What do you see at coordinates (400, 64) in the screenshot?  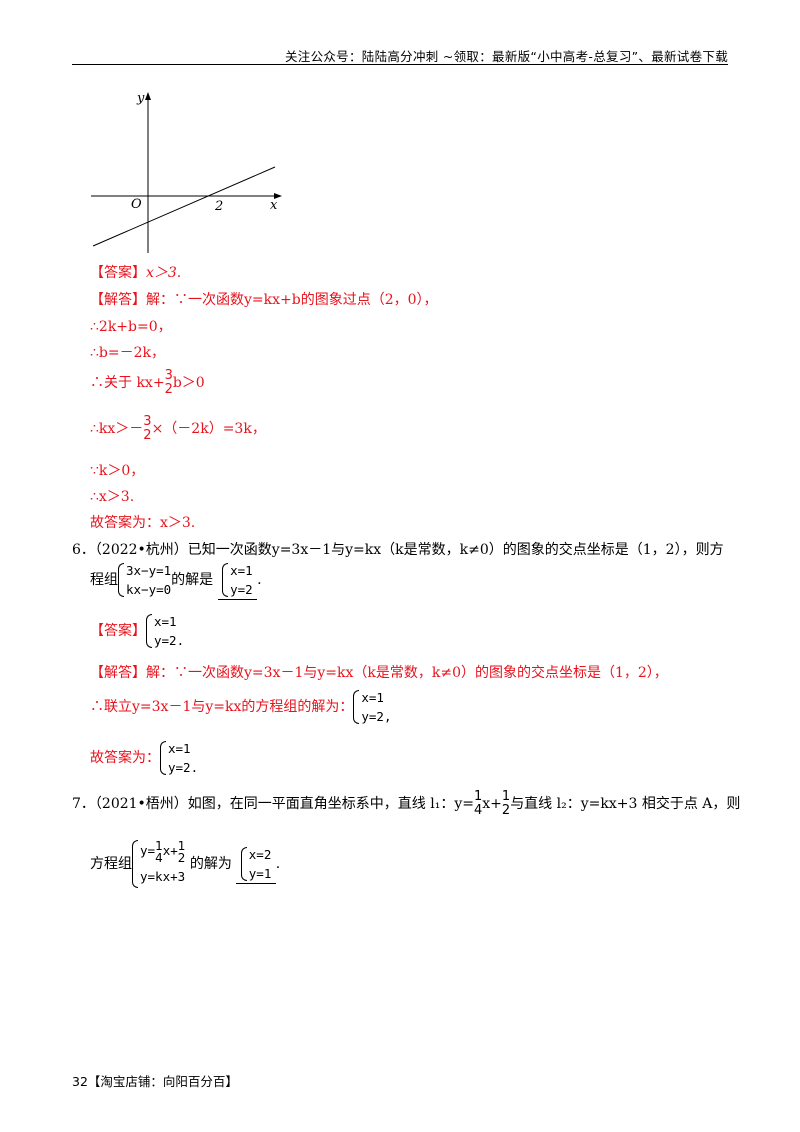 I see `header-divider` at bounding box center [400, 64].